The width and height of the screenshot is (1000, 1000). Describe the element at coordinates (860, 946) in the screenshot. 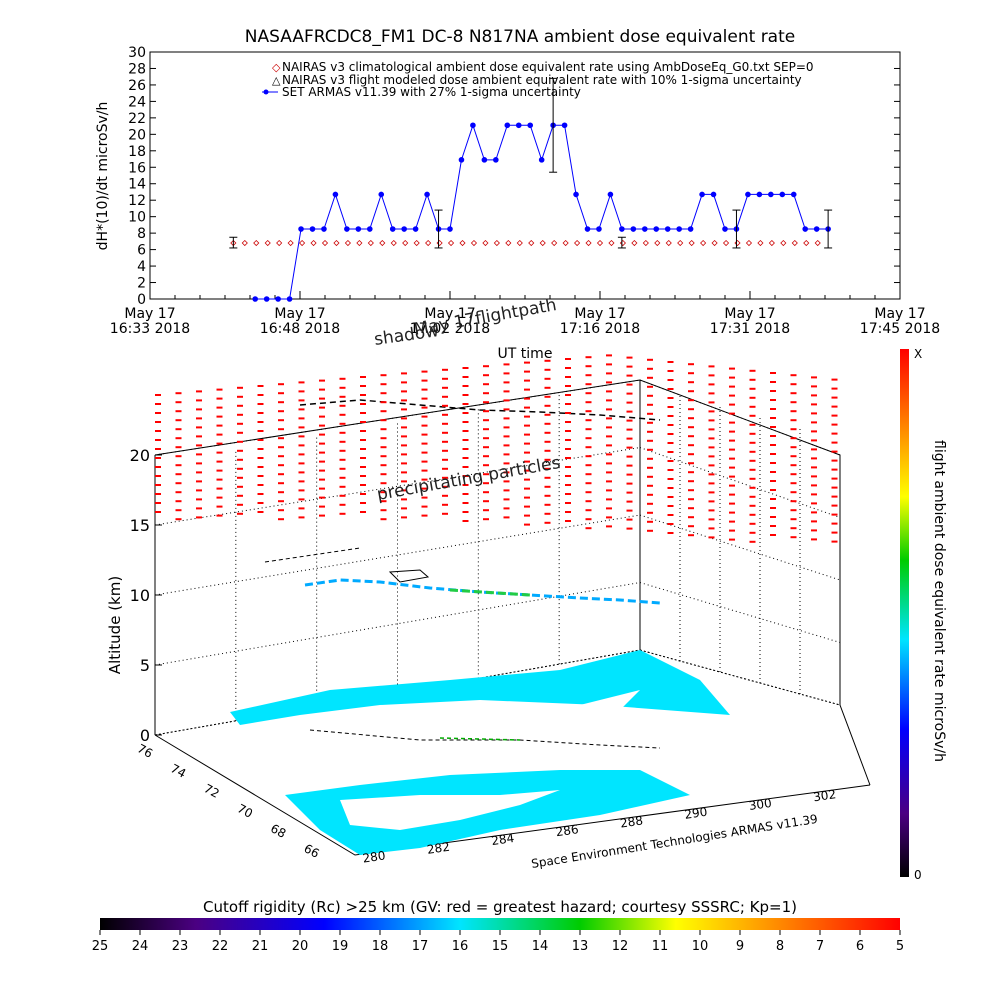

I see `cutoff-tick-label: 6` at that location.